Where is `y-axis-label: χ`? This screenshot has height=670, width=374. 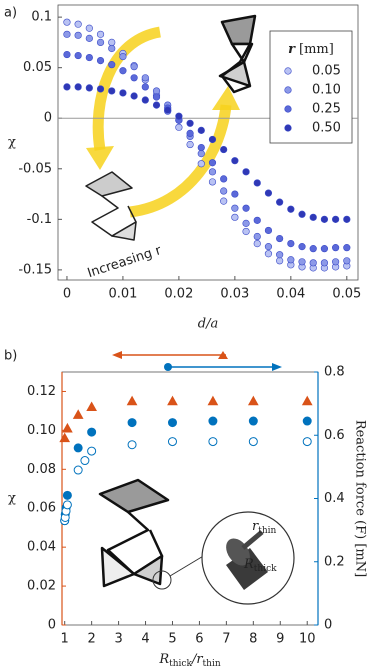
y-axis-label: χ is located at coordinates (12, 498).